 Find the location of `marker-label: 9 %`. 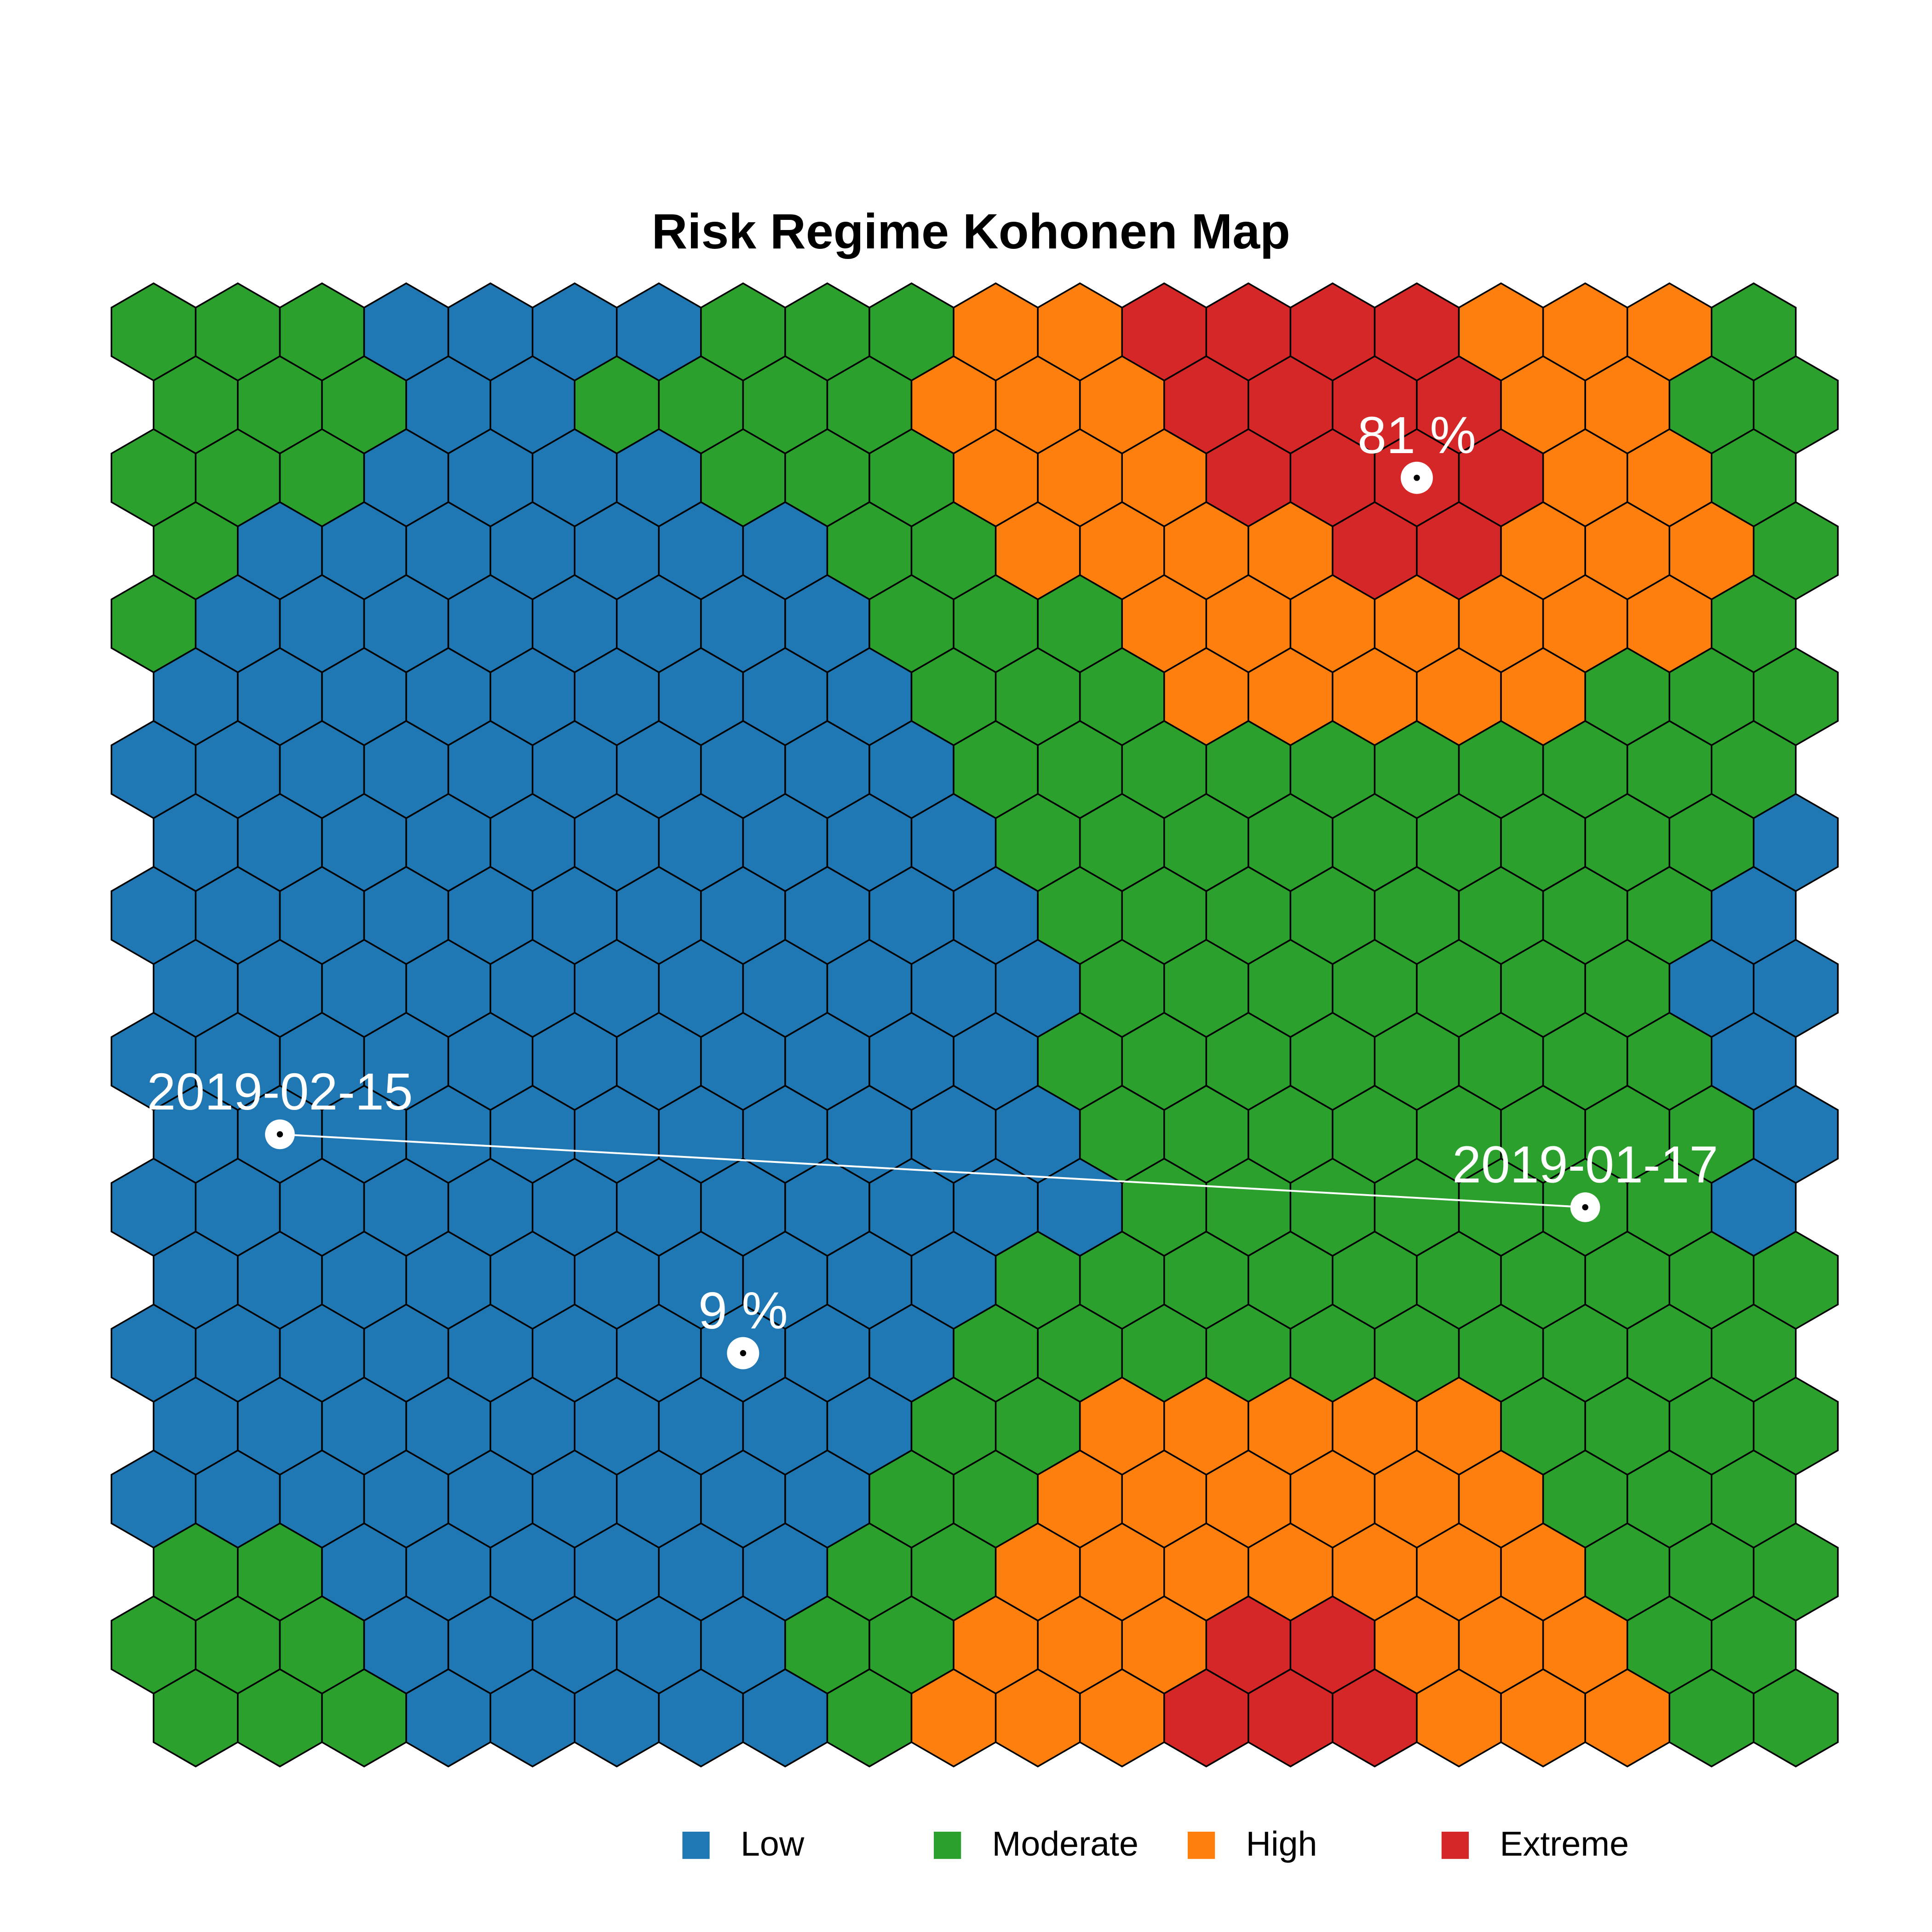

marker-label: 9 % is located at coordinates (743, 1311).